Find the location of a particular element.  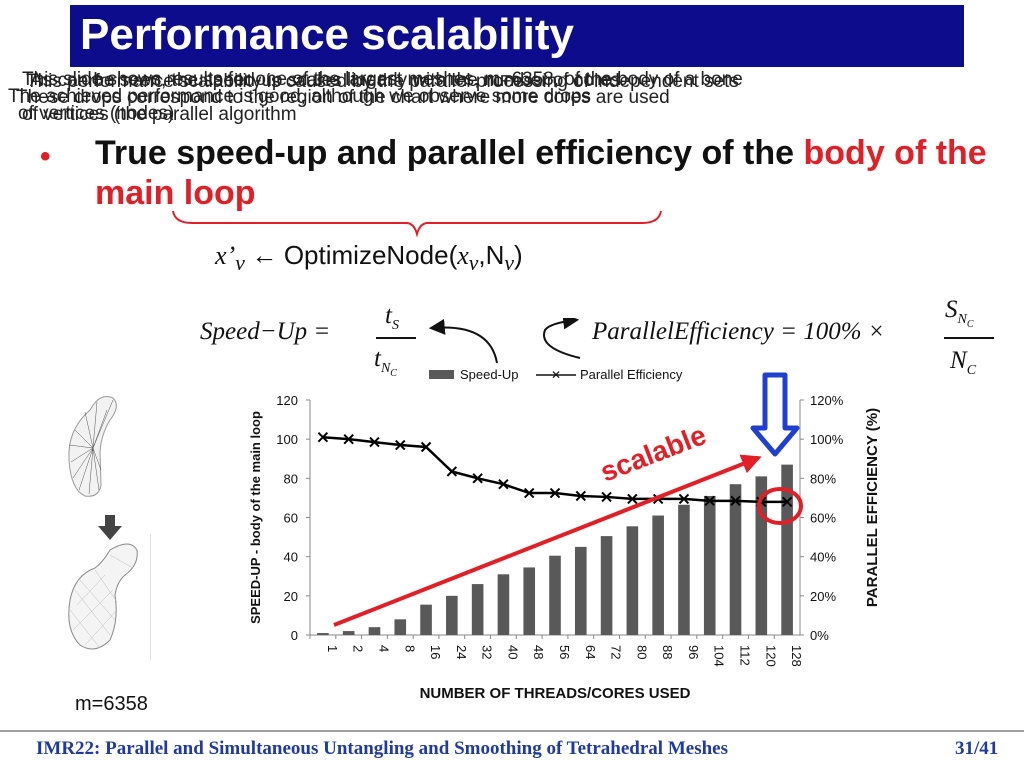

speedup-den: tNC is located at coordinates (385, 362).